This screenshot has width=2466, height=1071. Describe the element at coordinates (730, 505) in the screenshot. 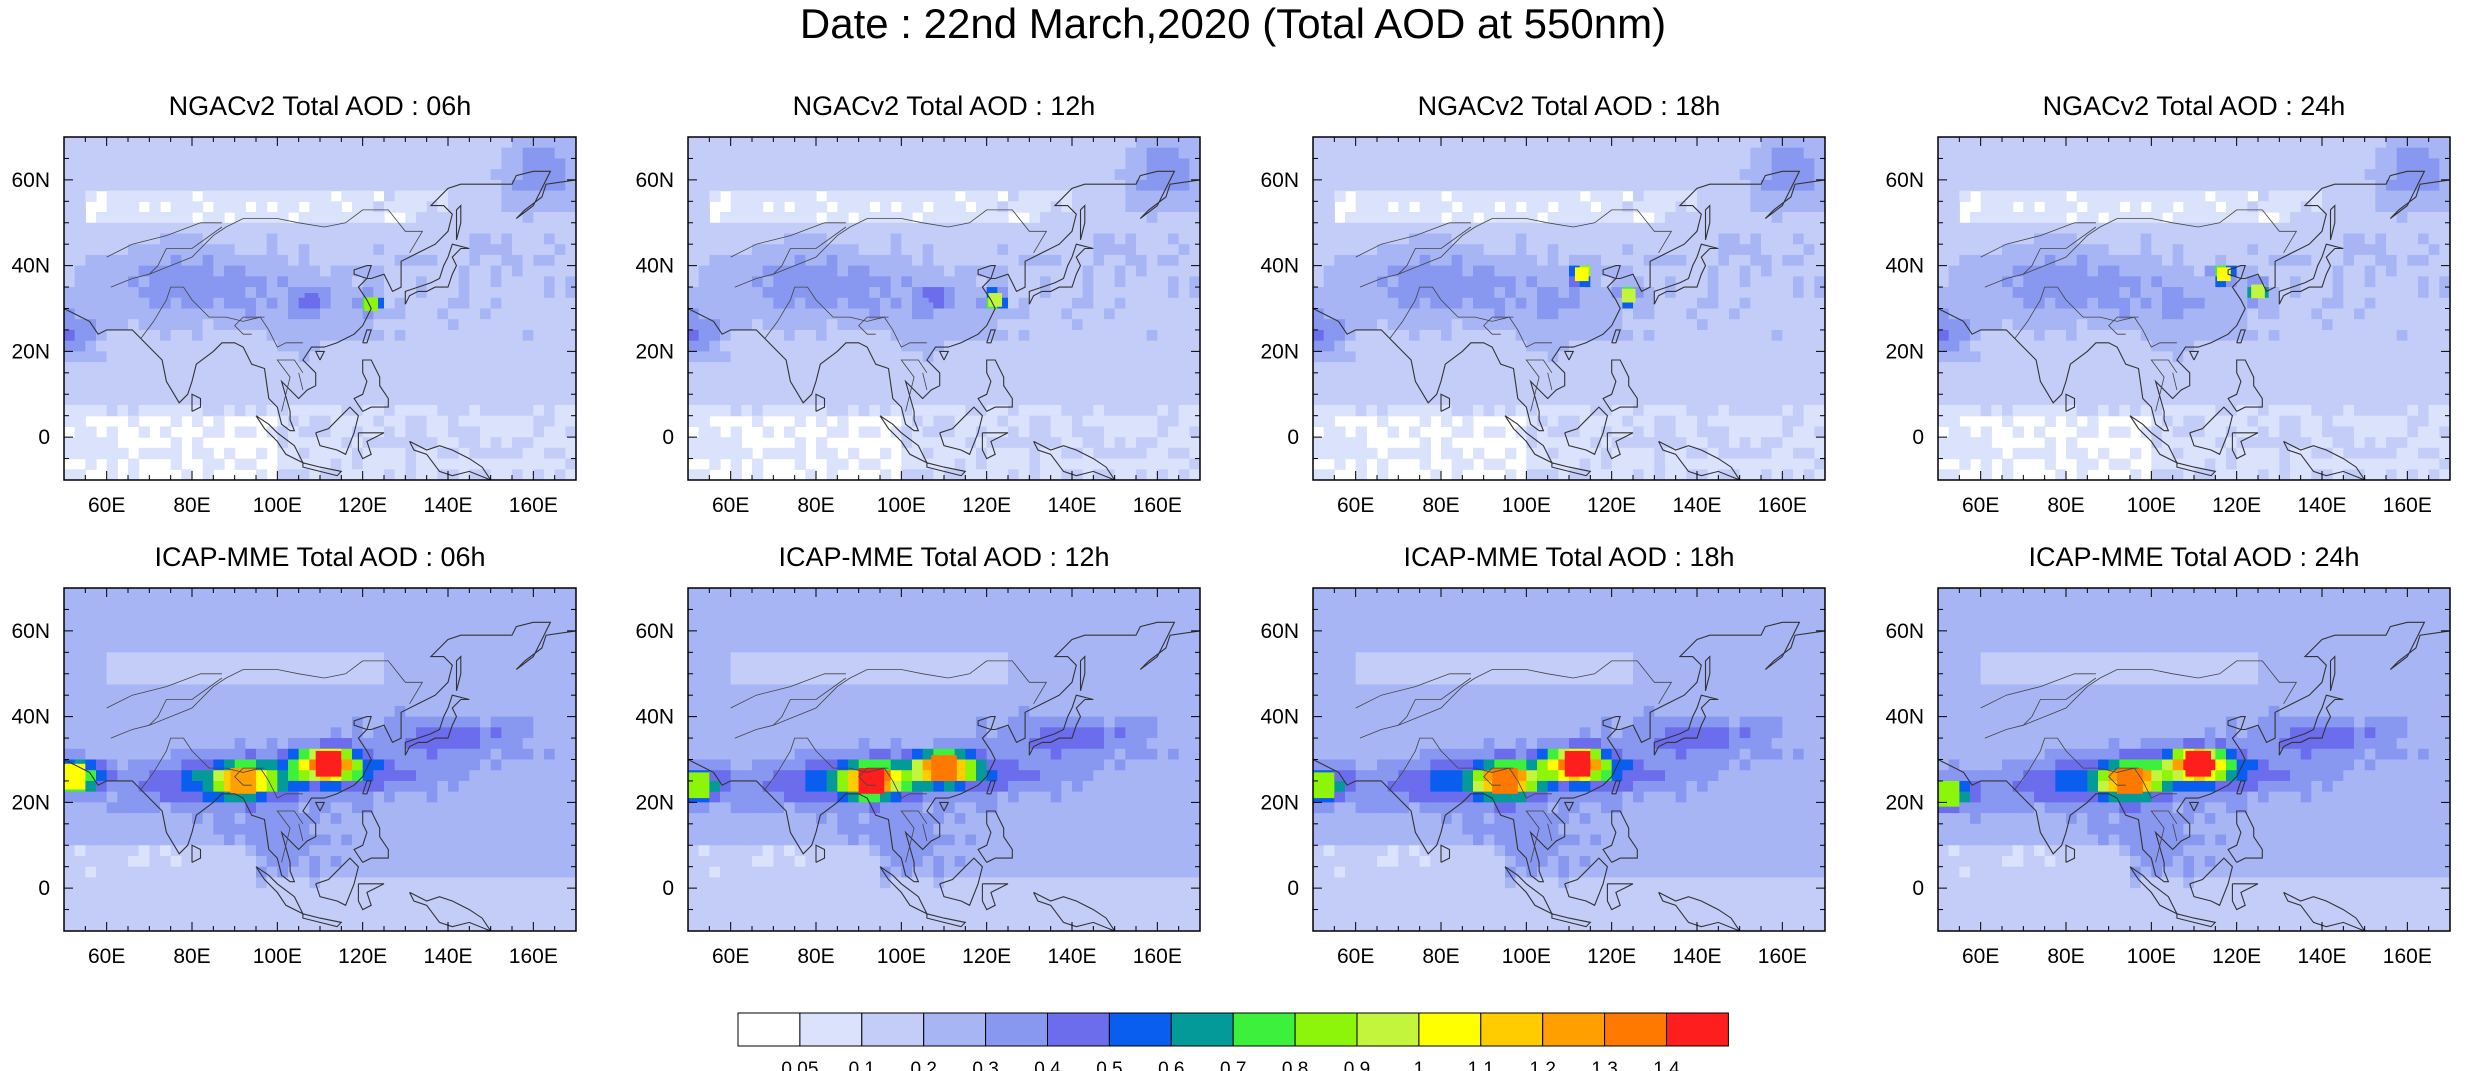

I see `x-tick-label: 60E` at that location.